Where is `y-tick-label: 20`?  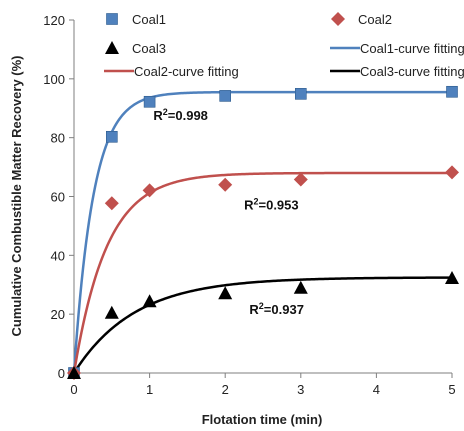
y-tick-label: 20 is located at coordinates (58, 314).